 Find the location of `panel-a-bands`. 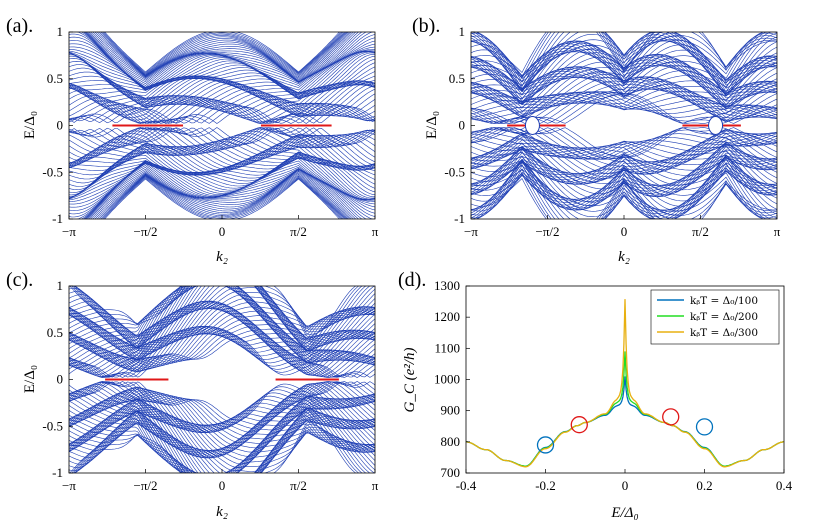

panel-a-bands is located at coordinates (222, 125).